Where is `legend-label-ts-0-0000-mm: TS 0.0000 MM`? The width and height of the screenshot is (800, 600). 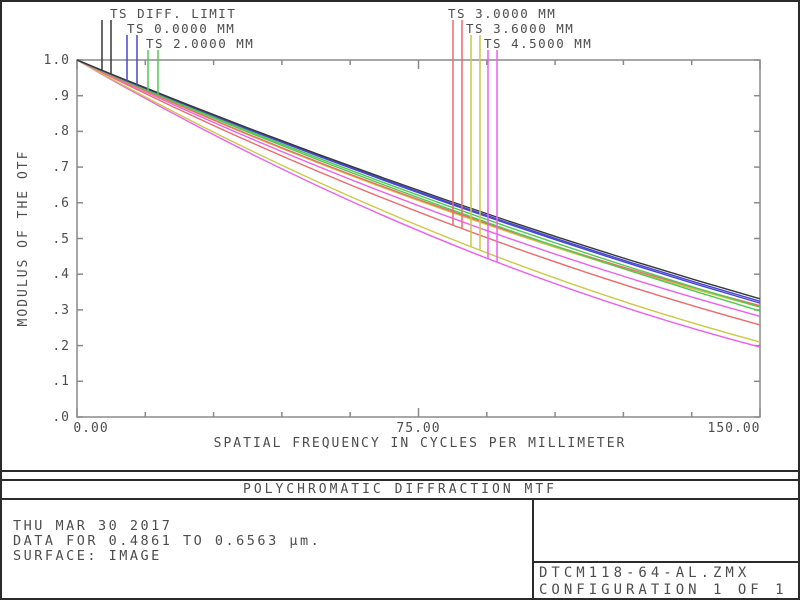
legend-label-ts-0-0000-mm: TS 0.0000 MM is located at coordinates (181, 28).